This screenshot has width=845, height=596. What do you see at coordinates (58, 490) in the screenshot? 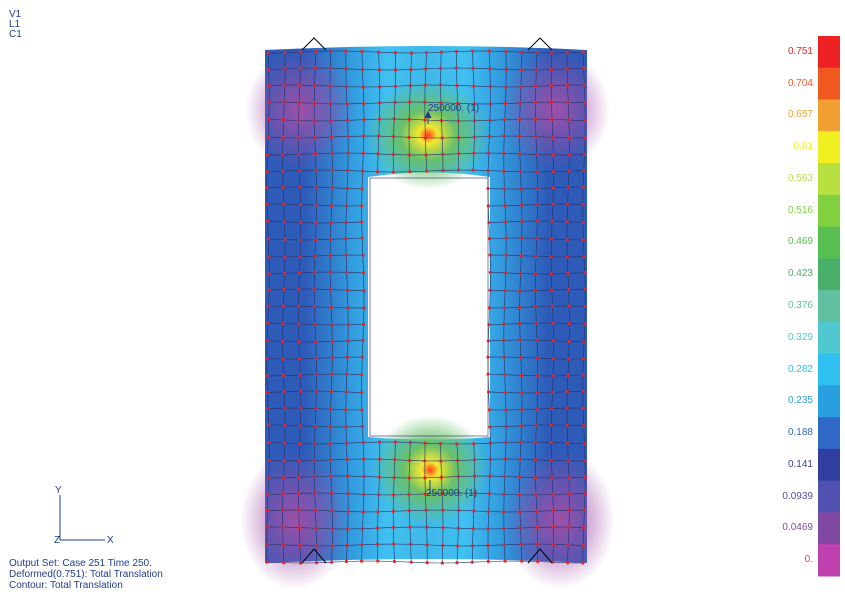
I see `axis-y-label: Y` at bounding box center [58, 490].